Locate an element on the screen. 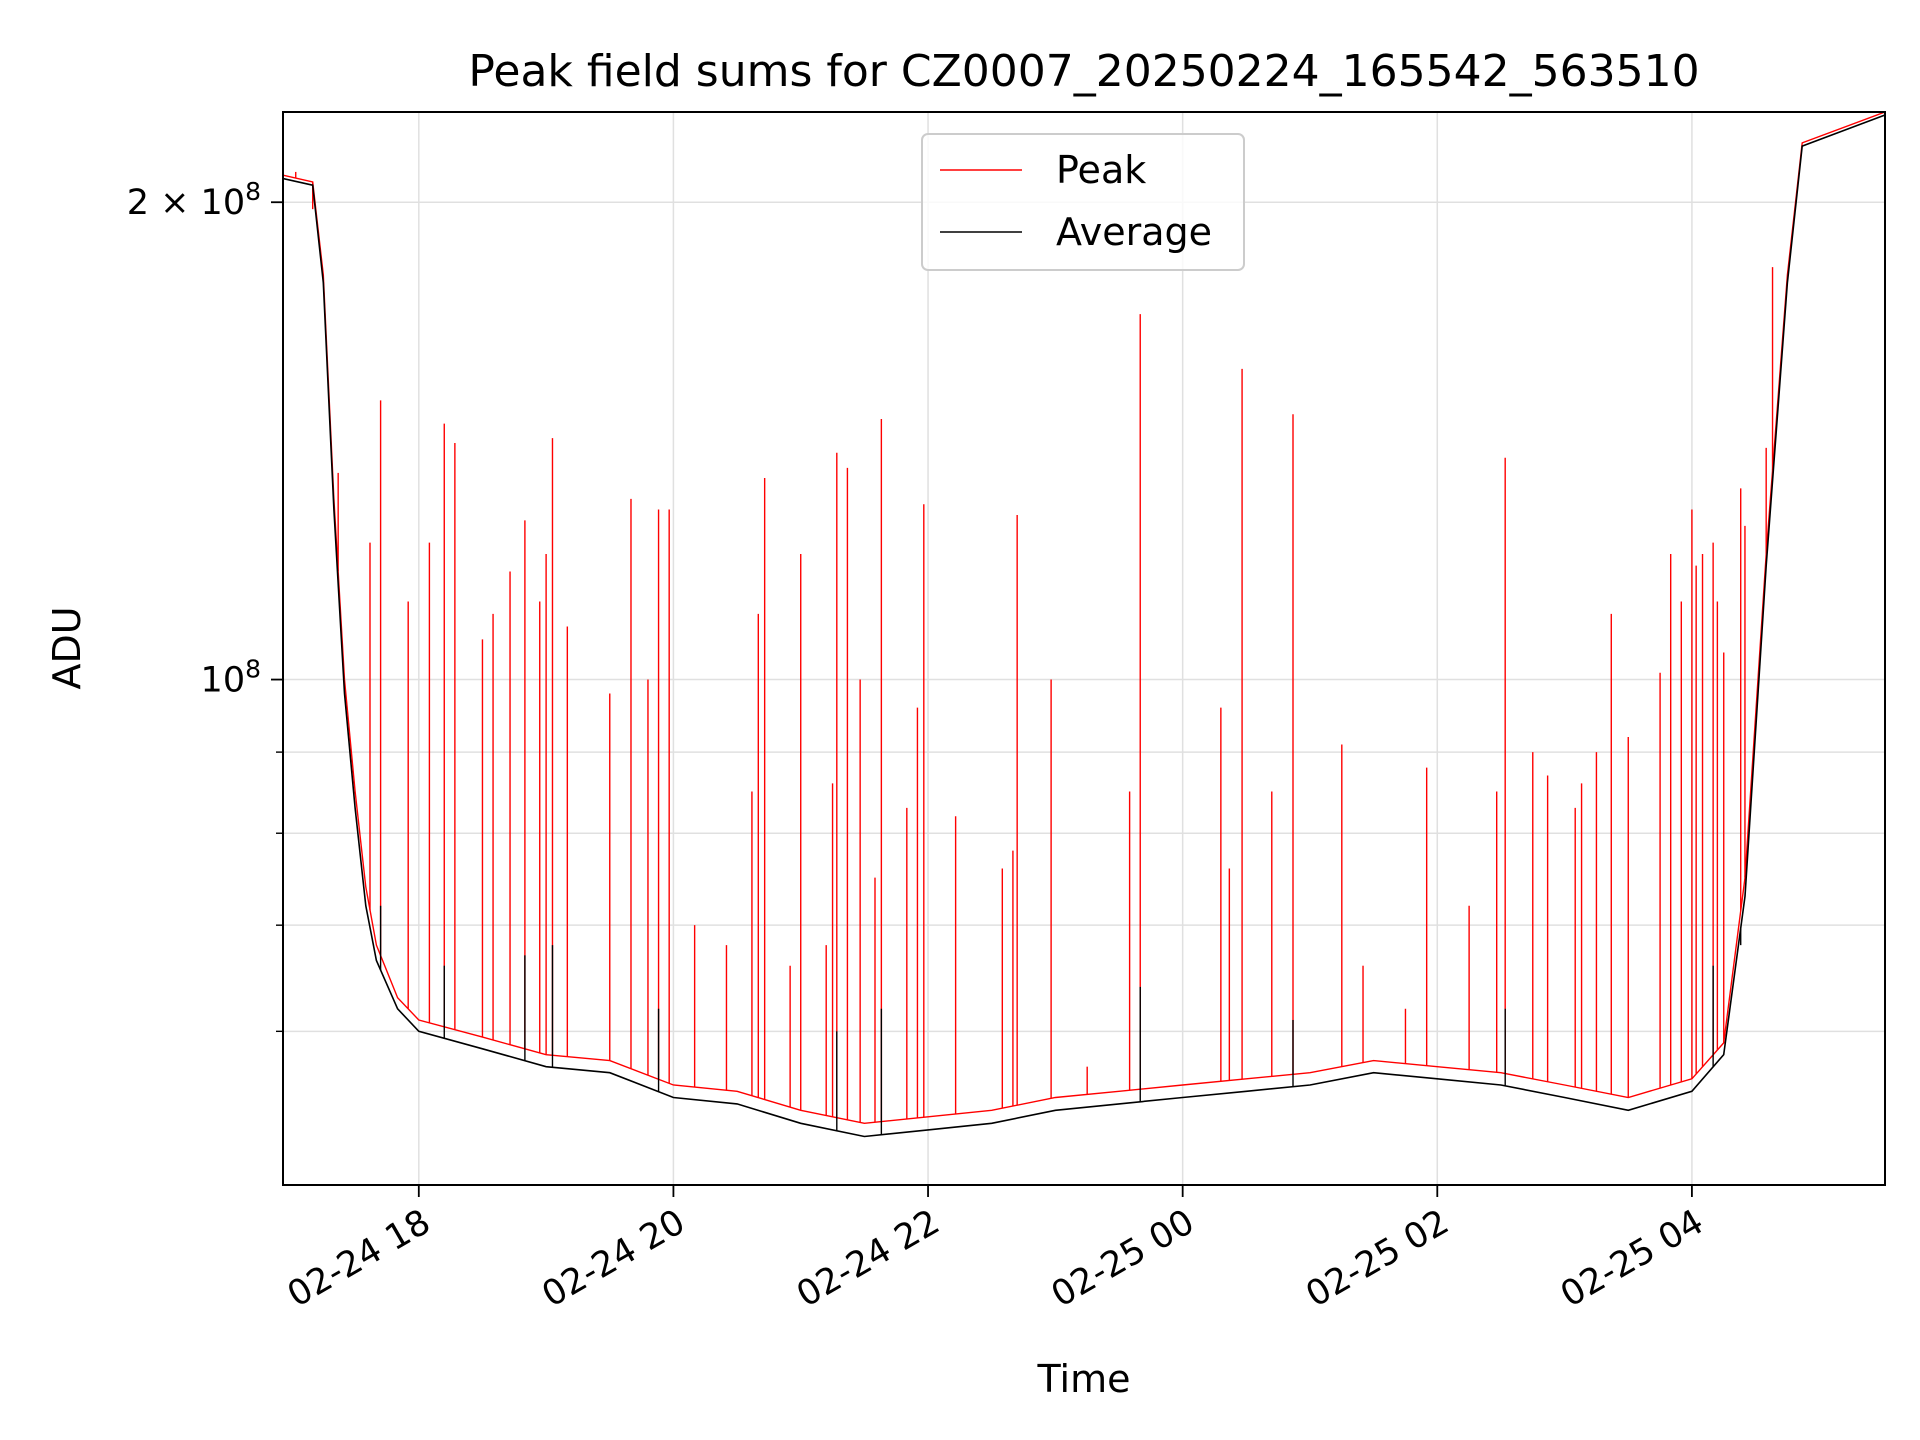  legend: Peak Average is located at coordinates (1083, 202).